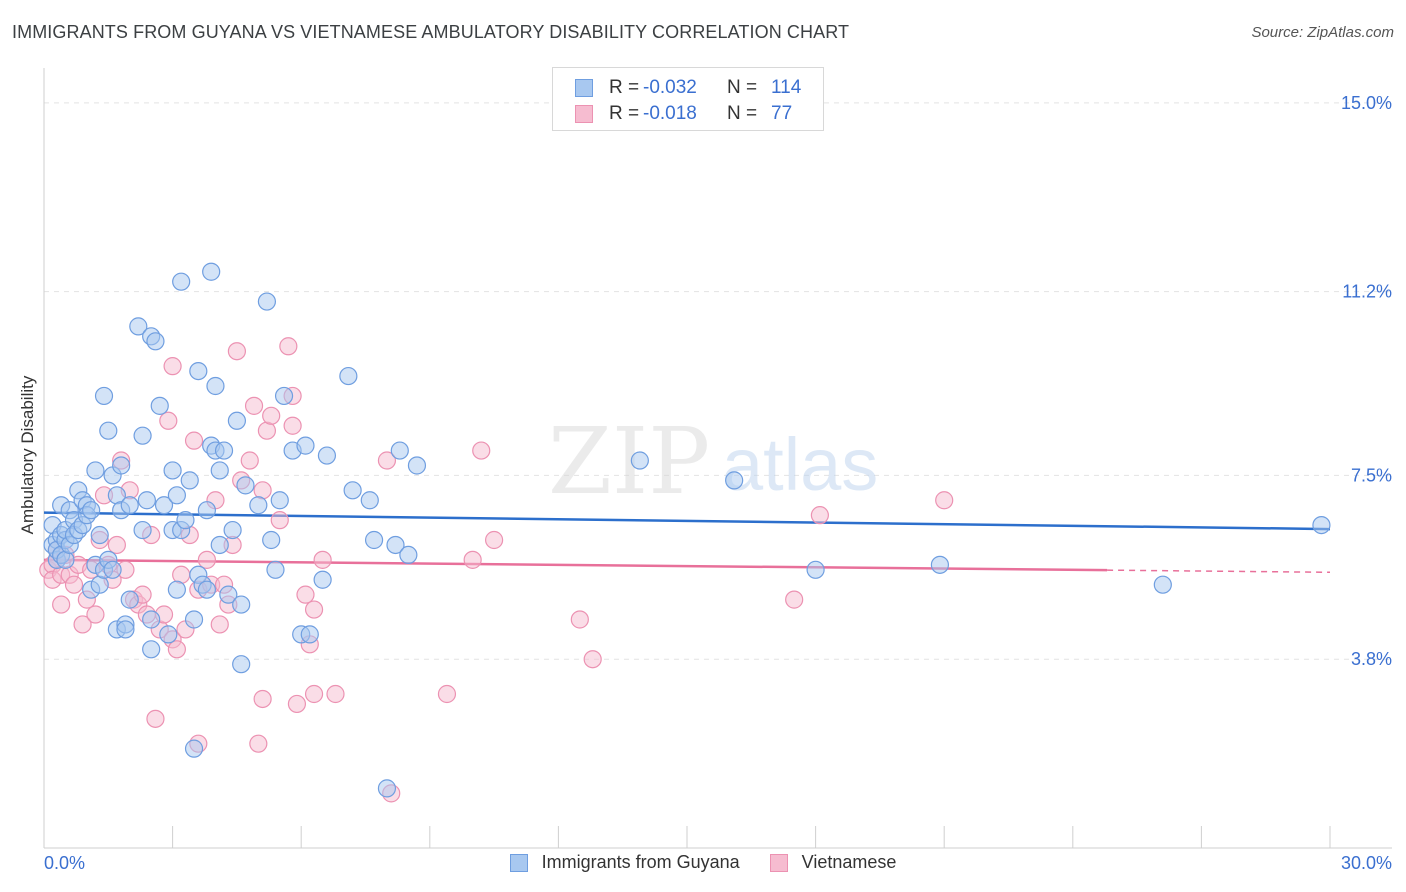  I want to click on legend-label-guyana: Immigrants from Guyana, so click(640, 862).